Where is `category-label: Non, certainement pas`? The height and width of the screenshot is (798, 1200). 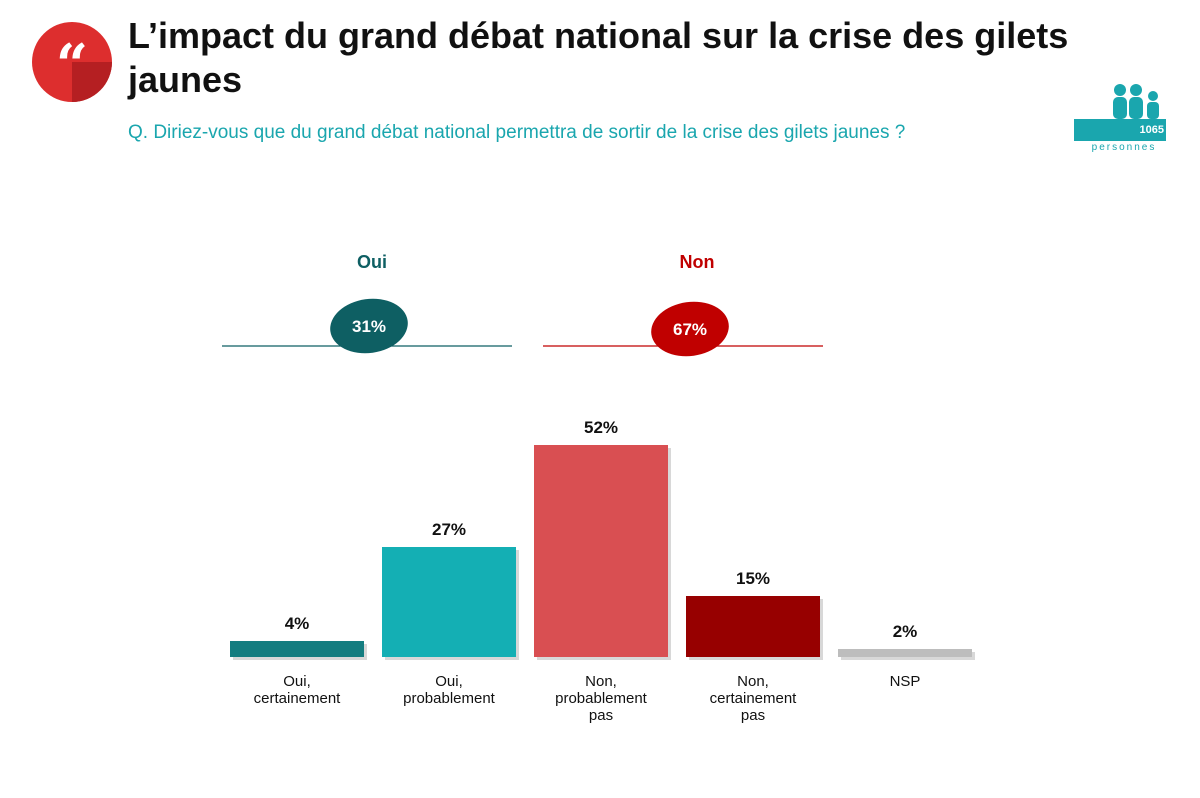
category-label: Non, certainement pas is located at coordinates (754, 698).